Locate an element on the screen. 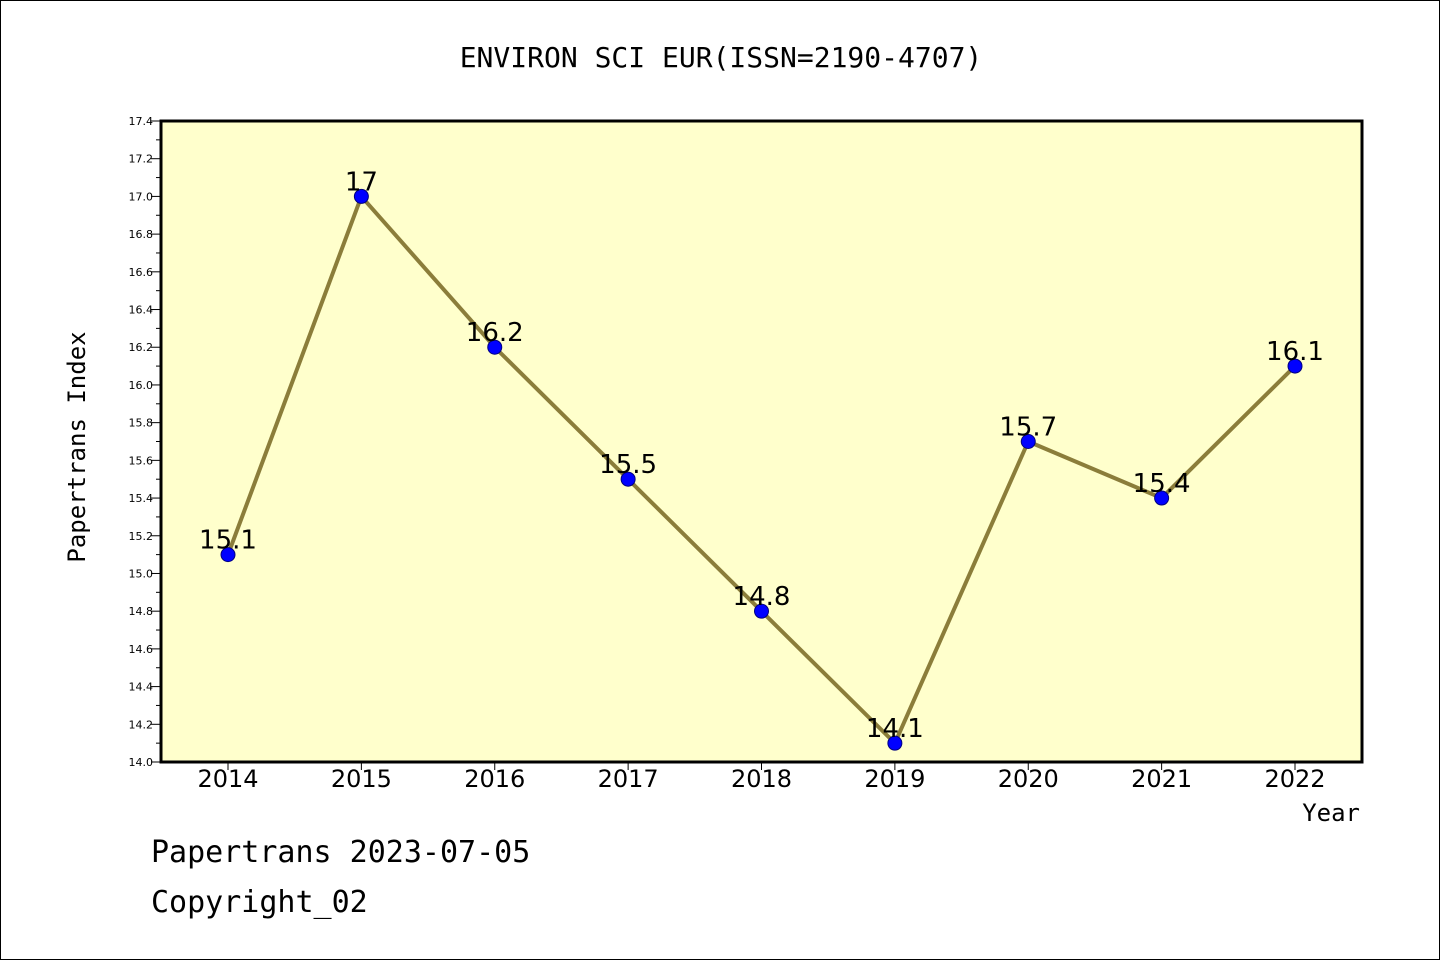 Image resolution: width=1440 pixels, height=961 pixels. y-tick-label: 17.2 is located at coordinates (141, 159).